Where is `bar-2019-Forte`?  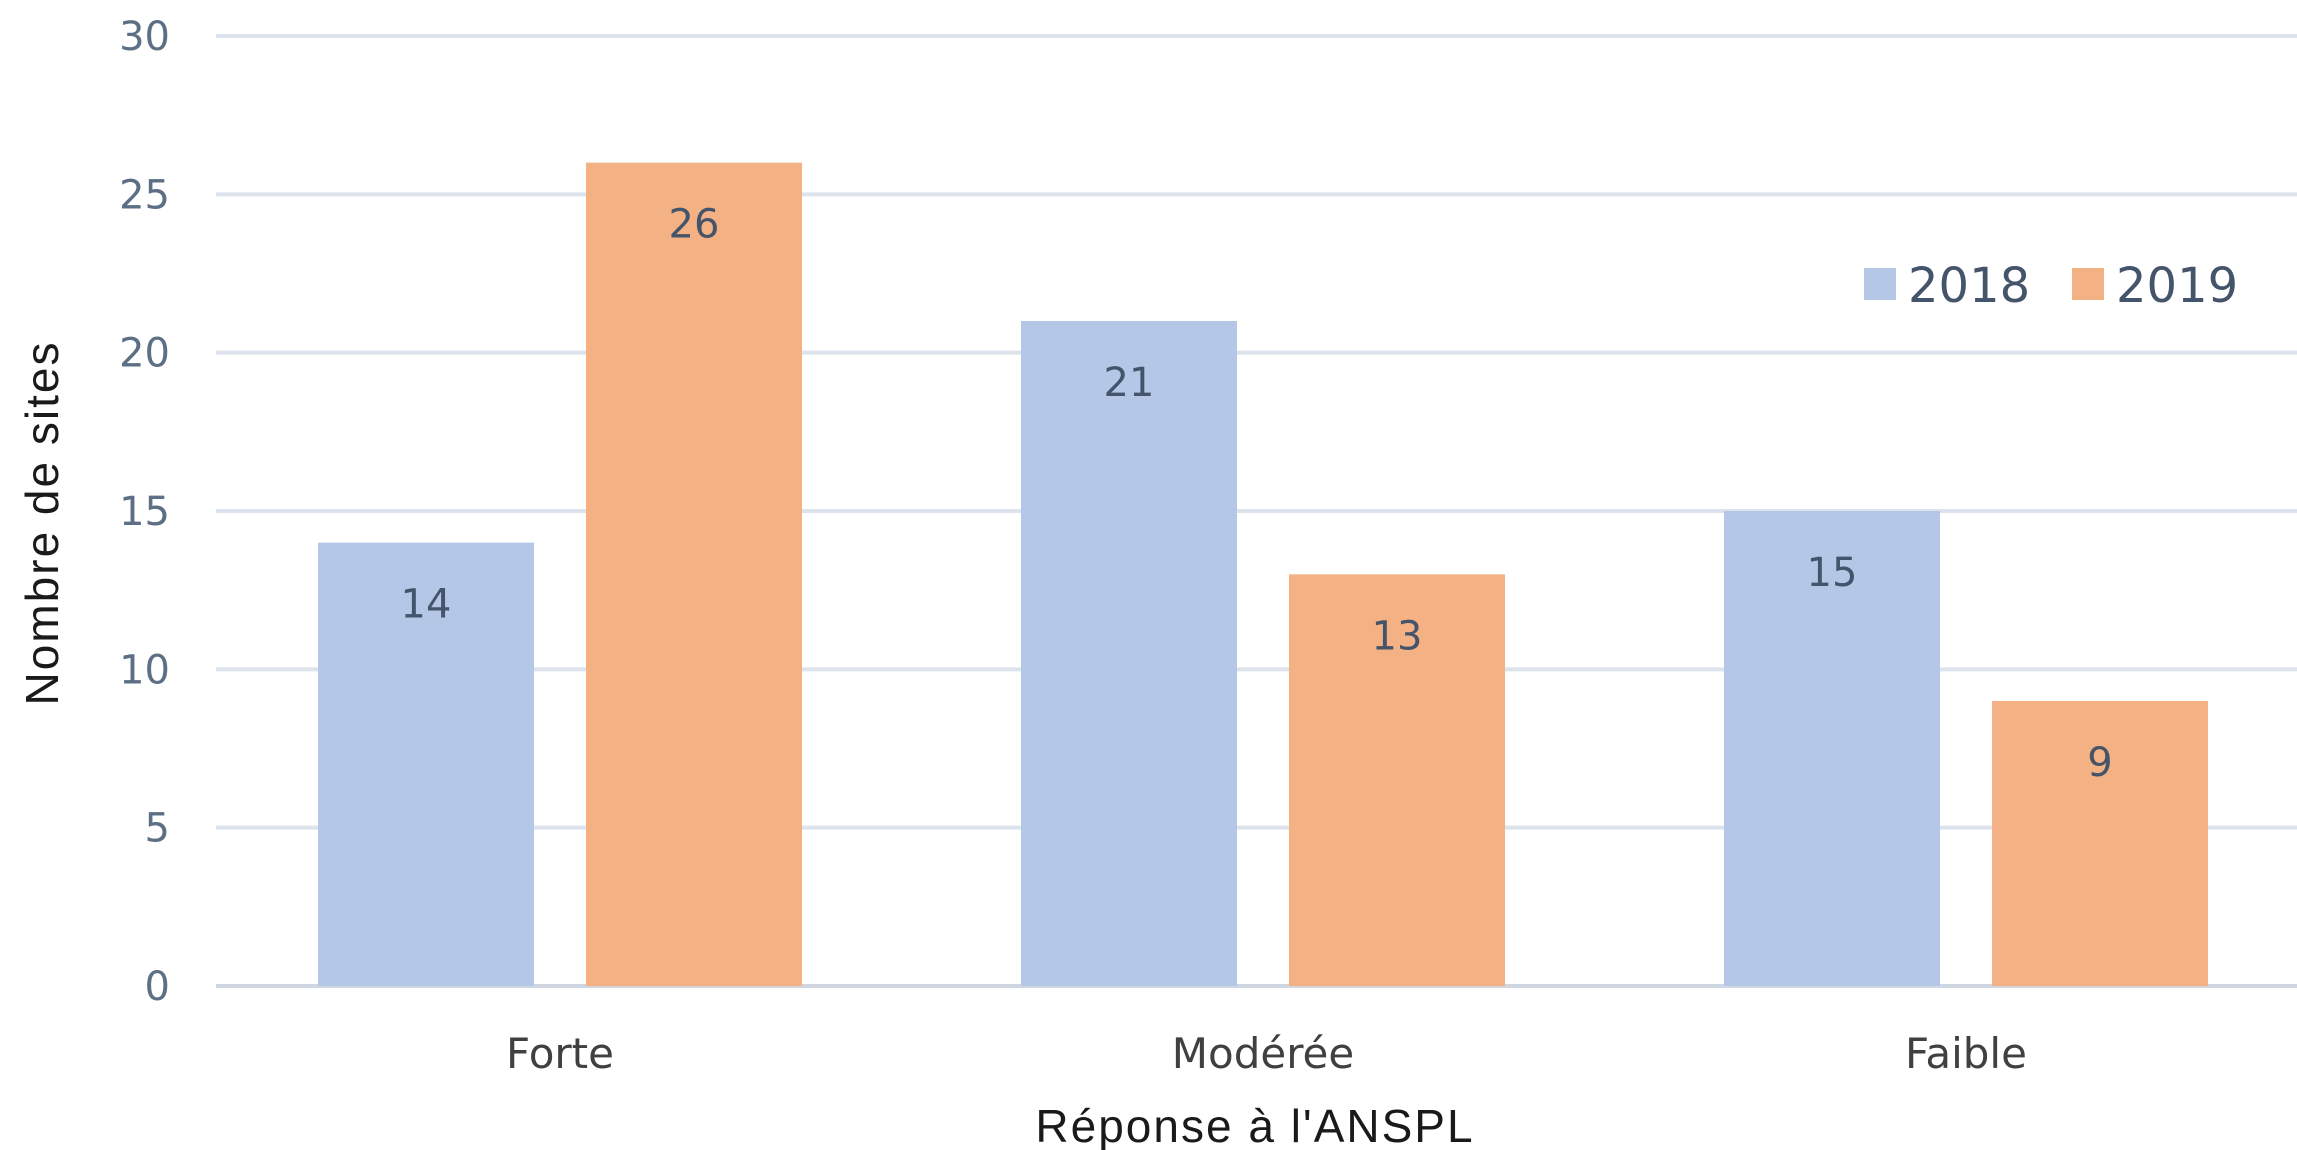 bar-2019-Forte is located at coordinates (694, 574).